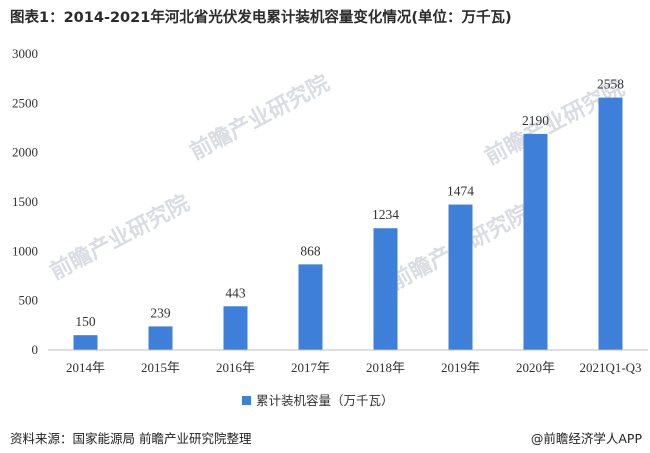 The height and width of the screenshot is (453, 650). I want to click on x-tick-label: 2014年, so click(85, 367).